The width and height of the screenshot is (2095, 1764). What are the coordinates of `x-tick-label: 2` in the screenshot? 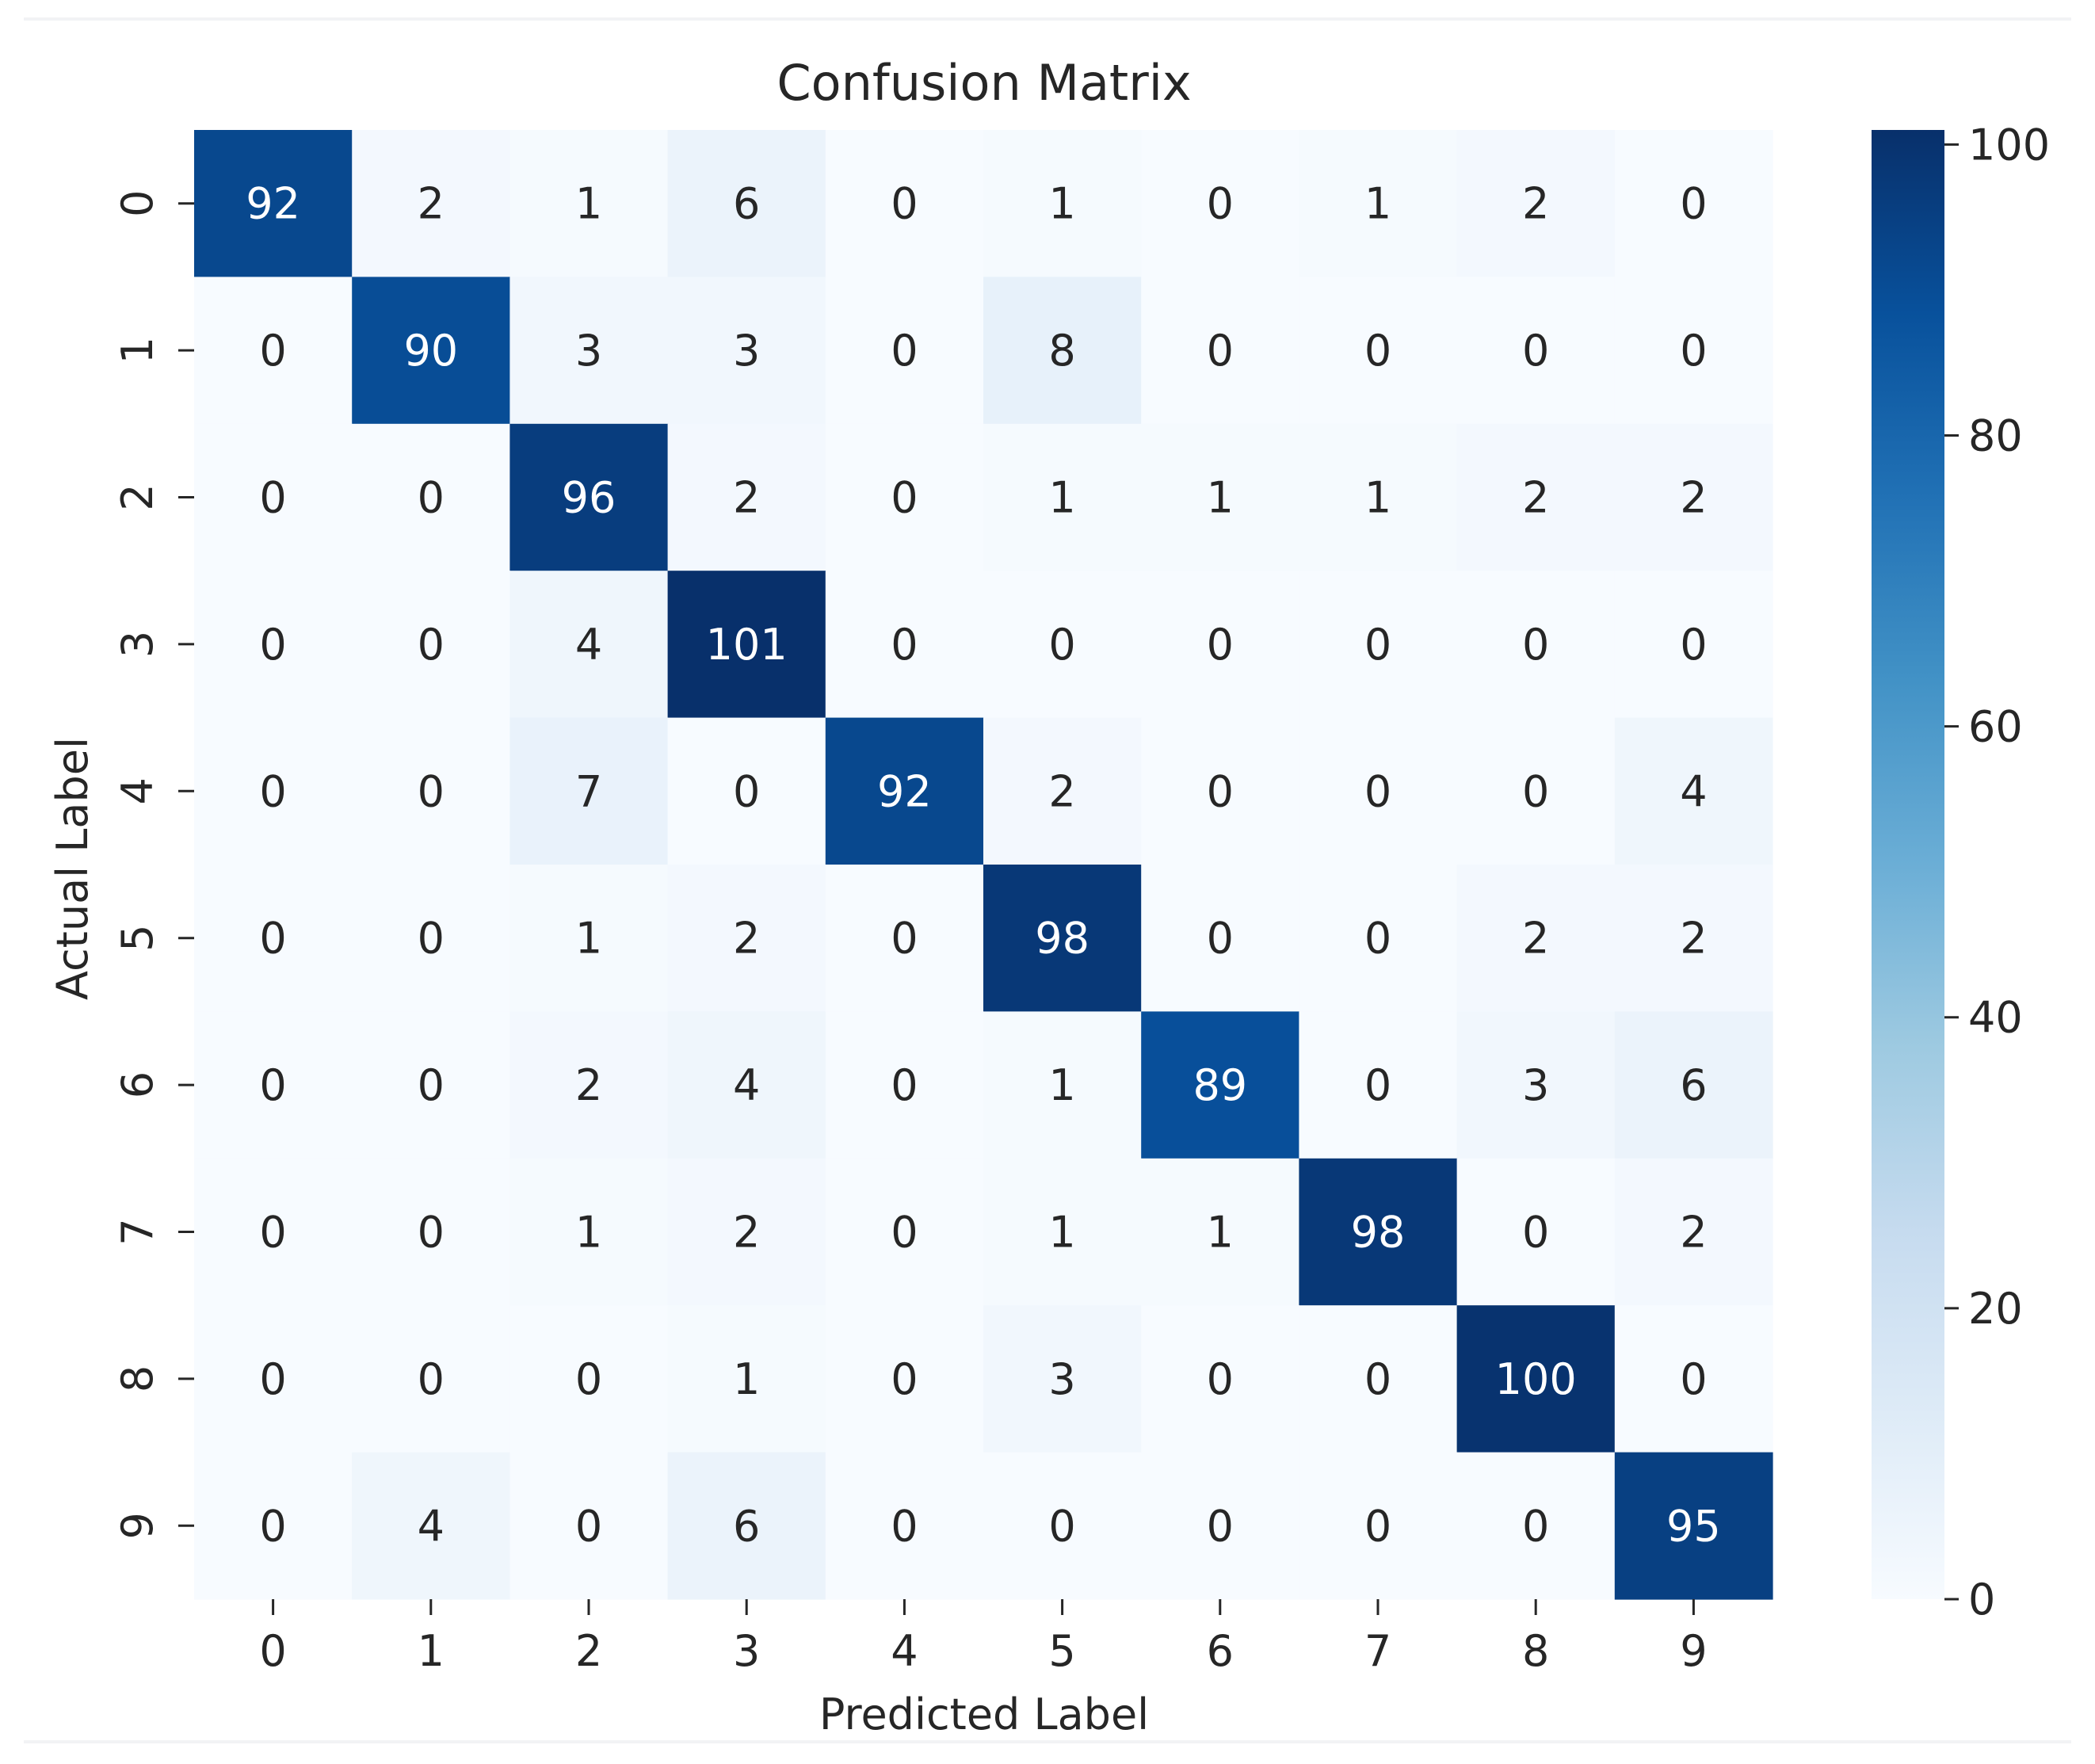 It's located at (588, 1651).